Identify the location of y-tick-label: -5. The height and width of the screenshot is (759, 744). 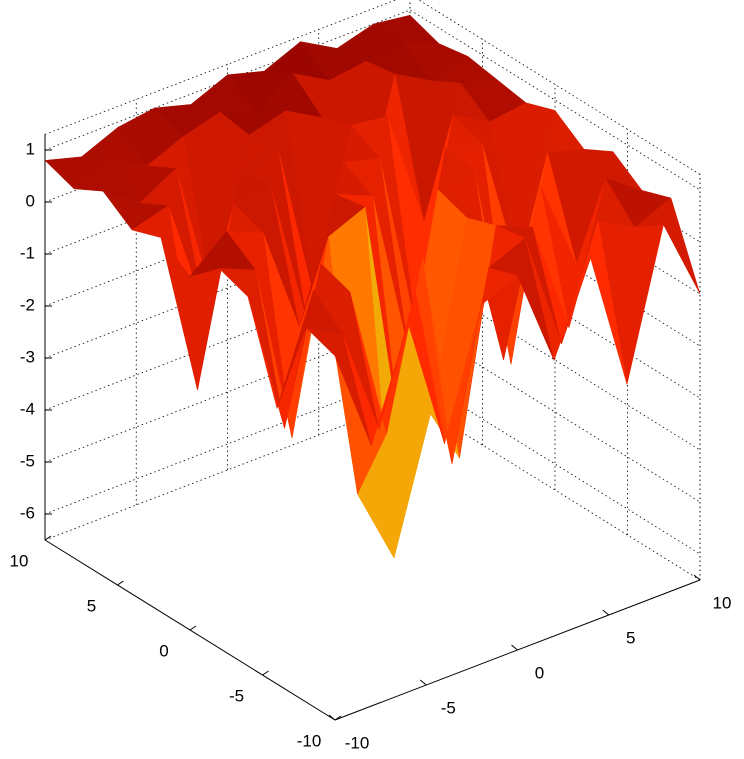
(236, 695).